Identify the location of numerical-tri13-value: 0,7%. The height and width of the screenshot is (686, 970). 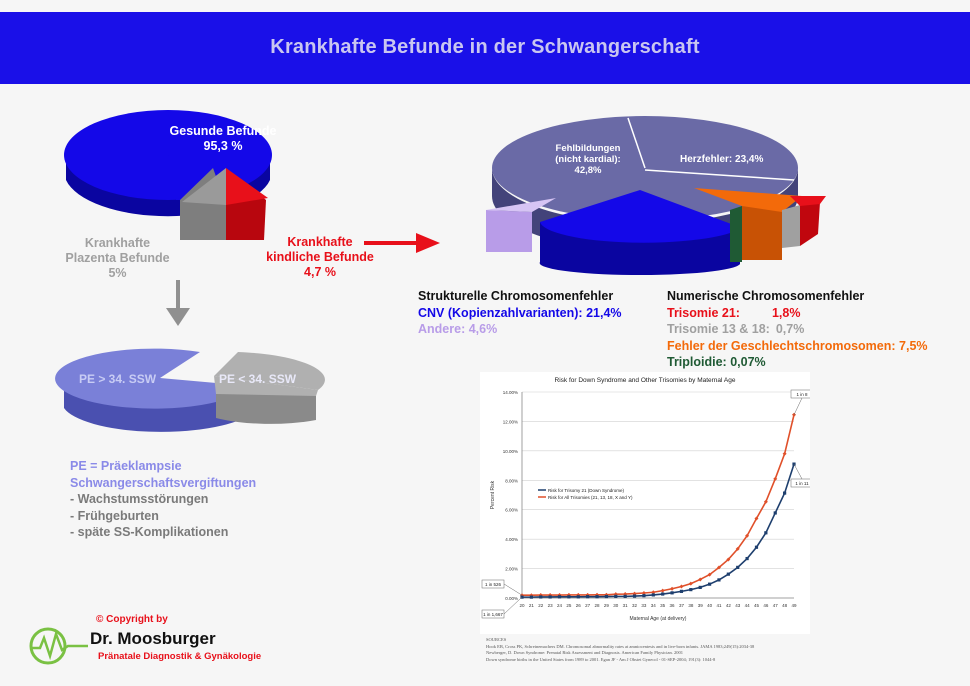
(790, 329).